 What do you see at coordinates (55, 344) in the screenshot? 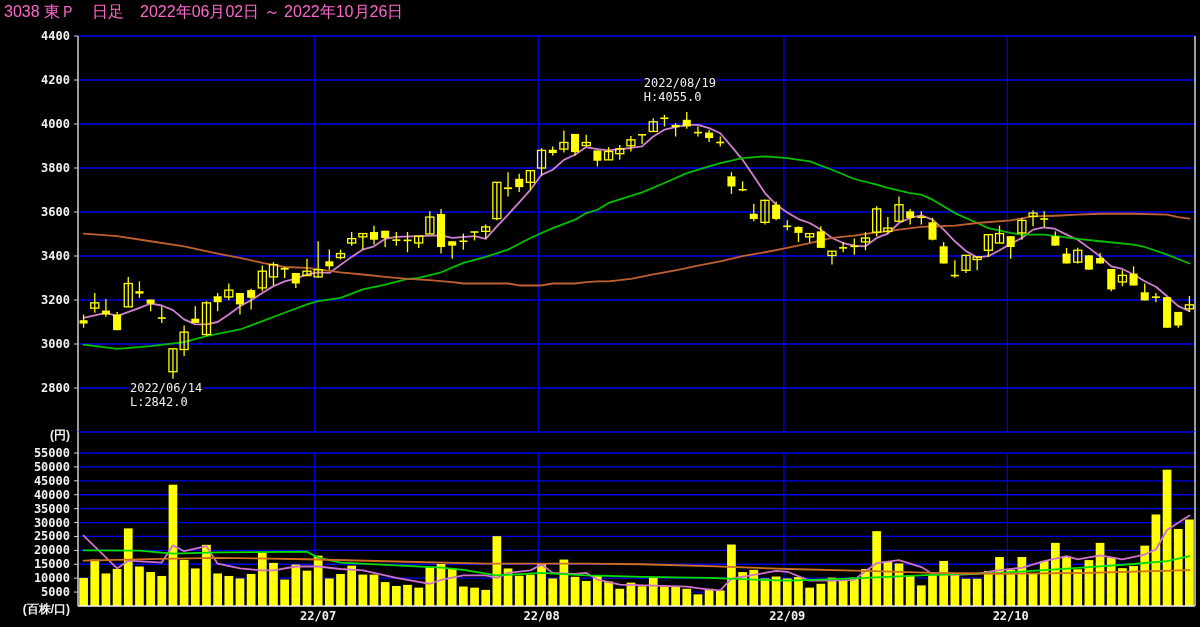
I see `y-tick-label: 3000` at bounding box center [55, 344].